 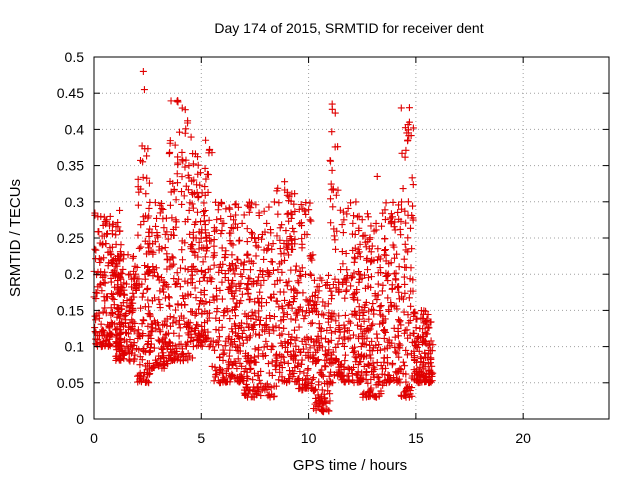 What do you see at coordinates (70, 310) in the screenshot?
I see `y-tick-label: 0.15` at bounding box center [70, 310].